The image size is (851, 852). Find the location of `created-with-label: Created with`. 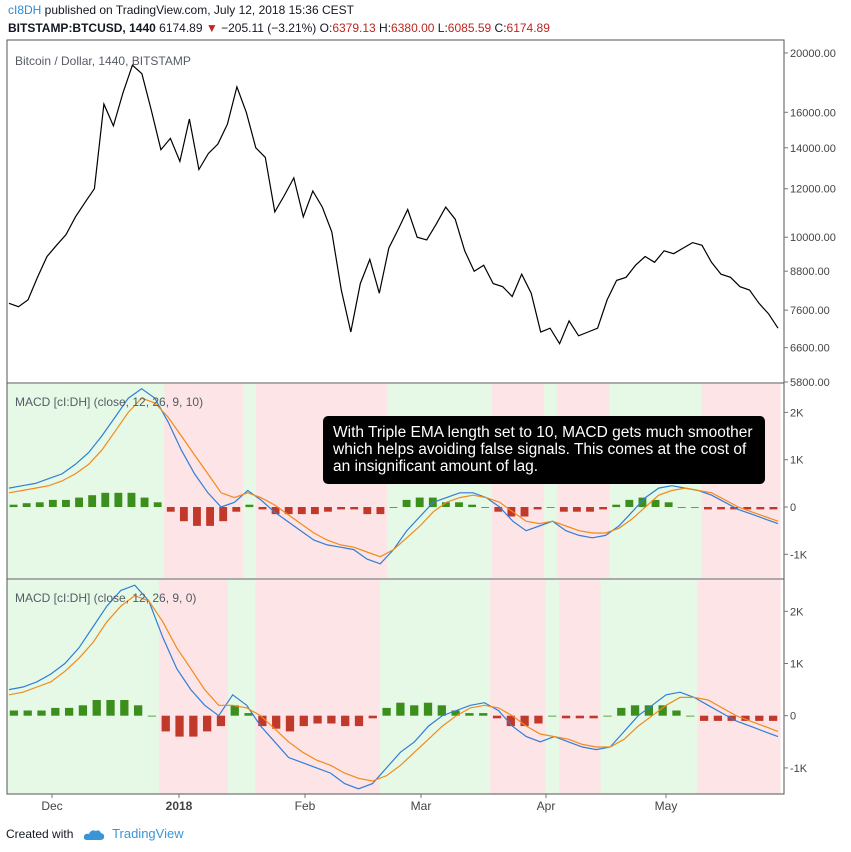

created-with-label: Created with is located at coordinates (40, 834).